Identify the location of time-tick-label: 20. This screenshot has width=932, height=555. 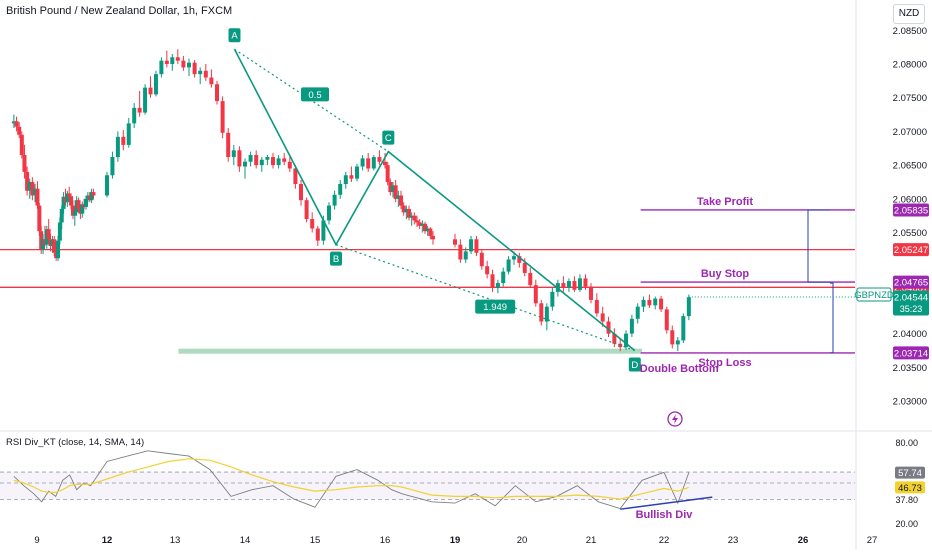
(522, 540).